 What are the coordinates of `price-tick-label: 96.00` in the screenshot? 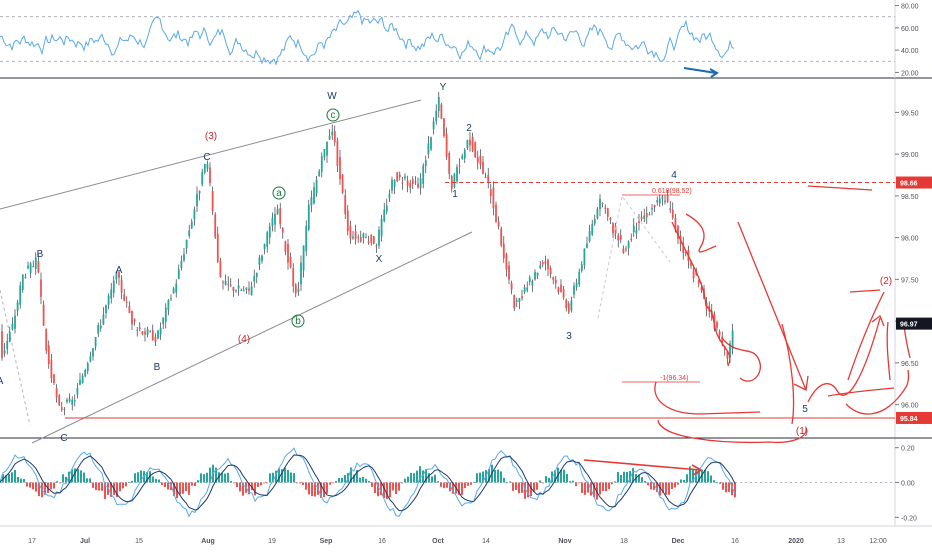 It's located at (910, 406).